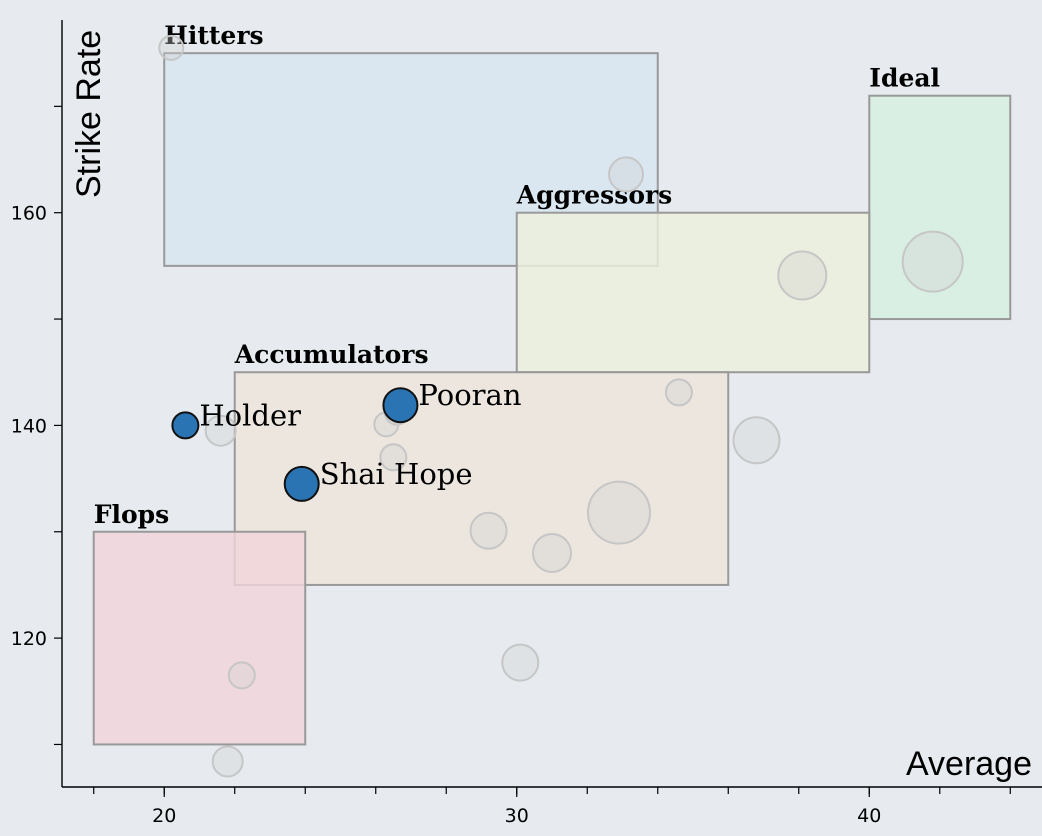 Image resolution: width=1042 pixels, height=836 pixels. I want to click on highlight-layer: Holder Pooran Shai Hope, so click(346, 440).